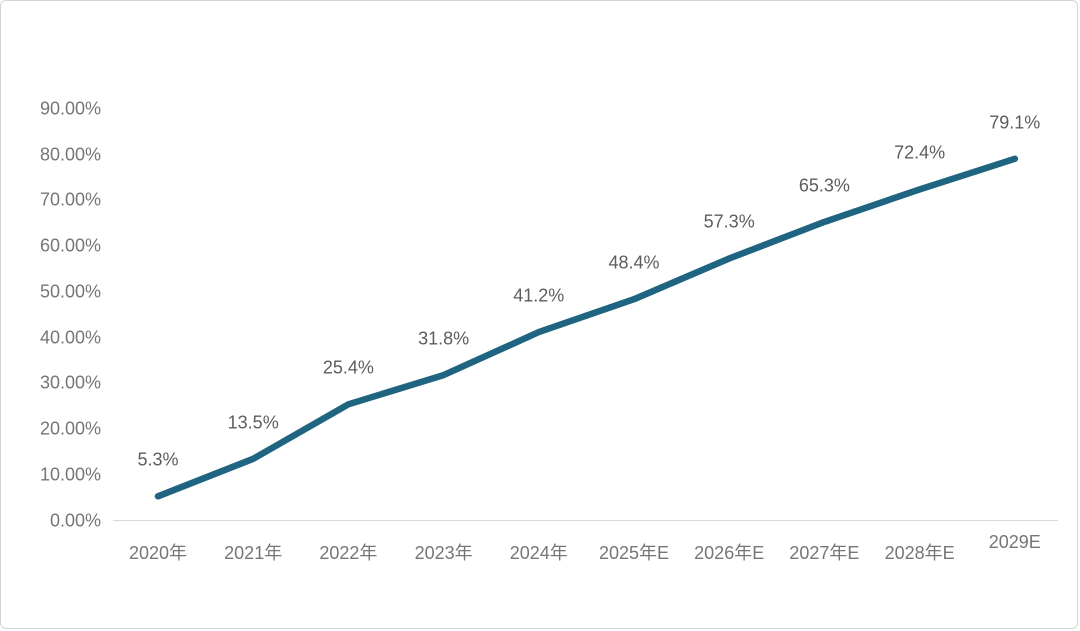 The height and width of the screenshot is (631, 1080). What do you see at coordinates (444, 338) in the screenshot?
I see `data-label: 31.8%` at bounding box center [444, 338].